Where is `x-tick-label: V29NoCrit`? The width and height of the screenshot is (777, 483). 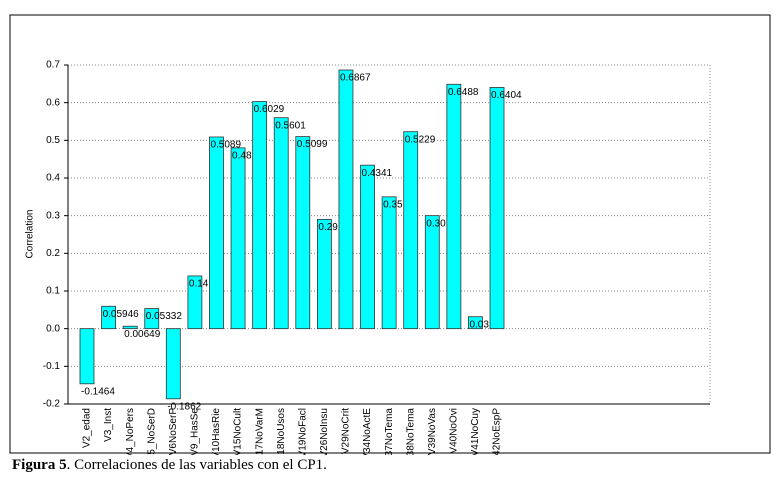 x-tick-label: V29NoCrit is located at coordinates (346, 431).